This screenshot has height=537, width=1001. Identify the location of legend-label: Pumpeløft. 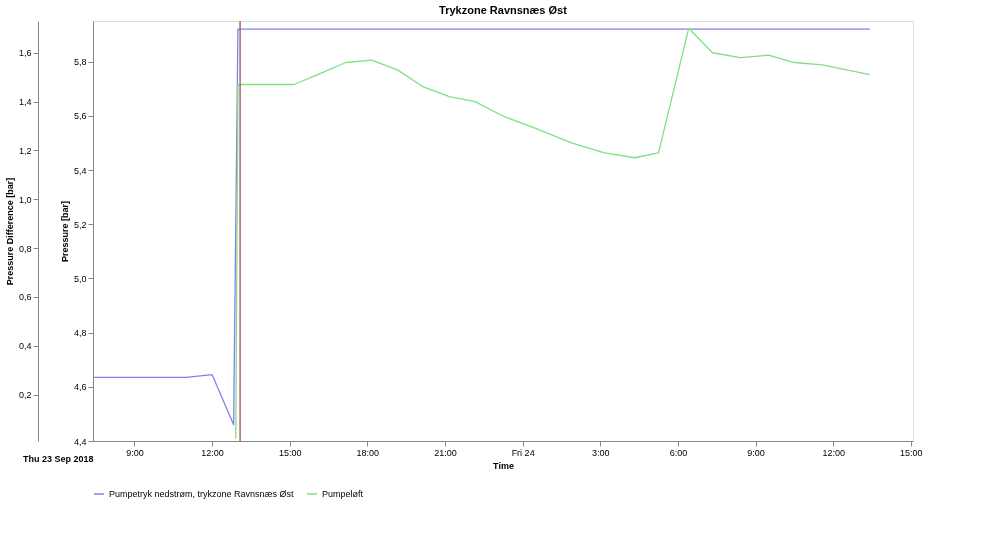
(343, 494).